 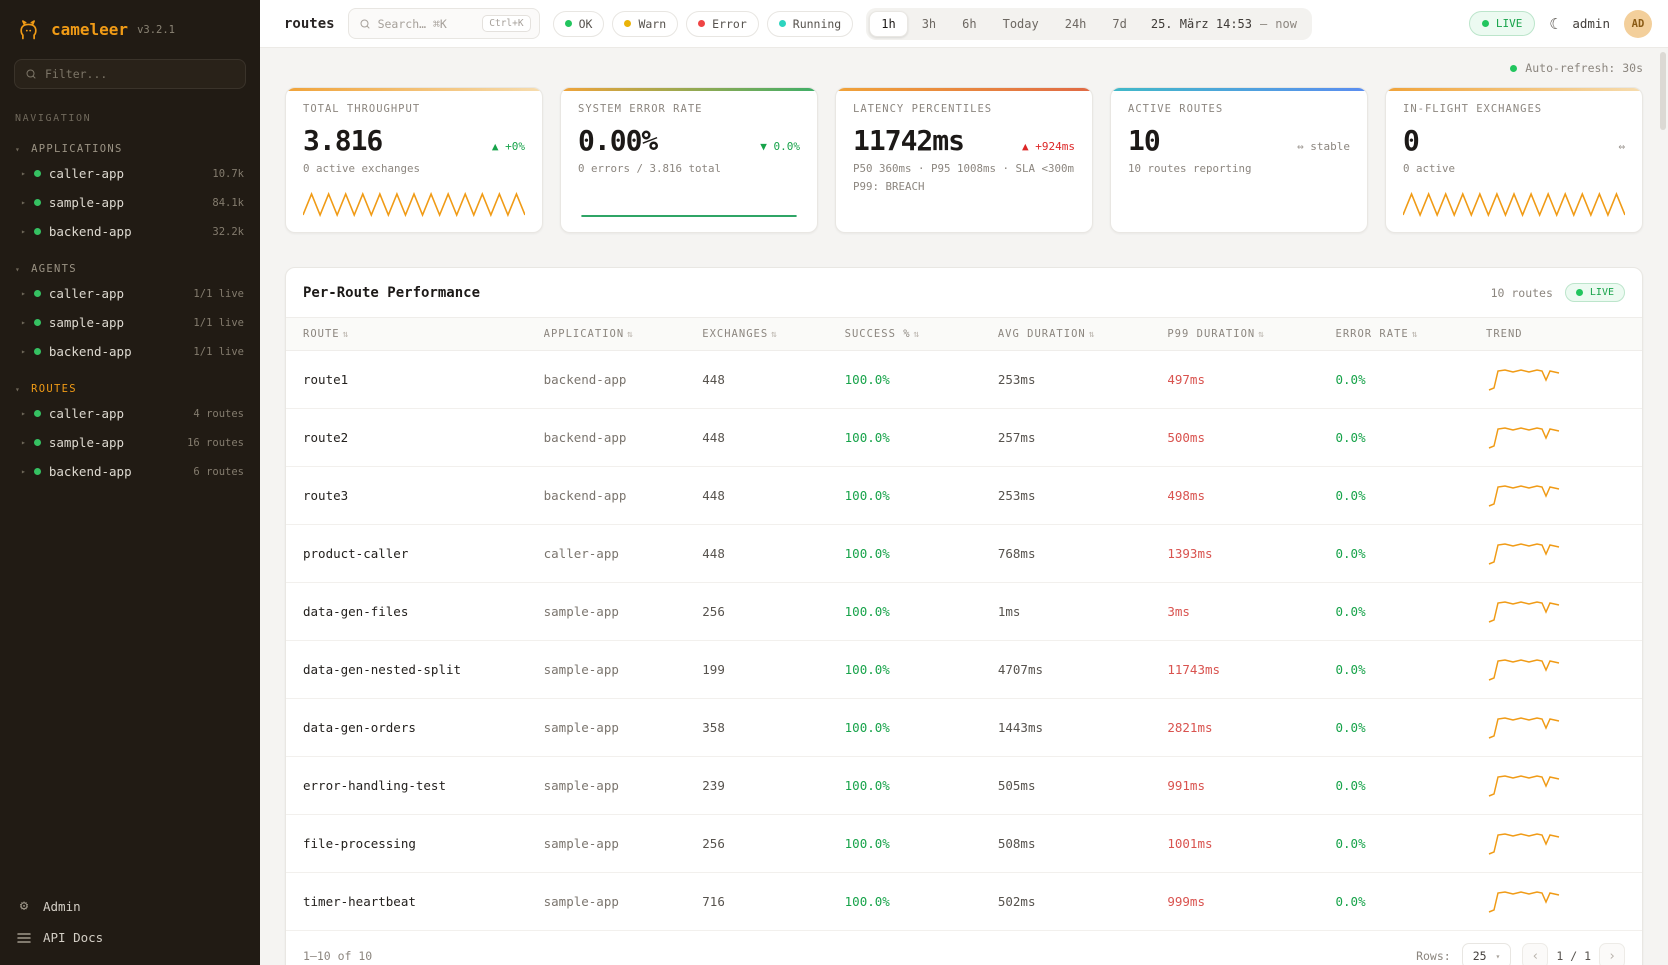 I want to click on cell-application: backend-app, so click(x=623, y=379).